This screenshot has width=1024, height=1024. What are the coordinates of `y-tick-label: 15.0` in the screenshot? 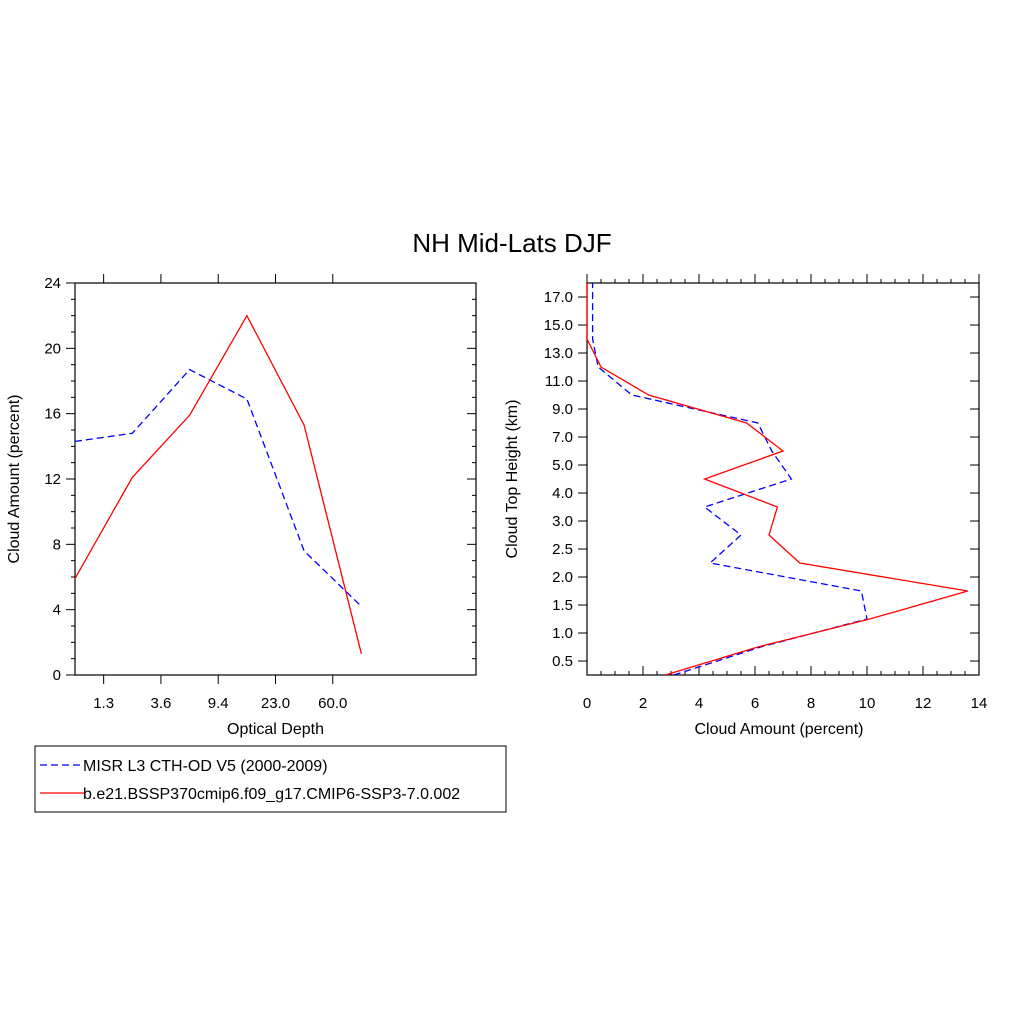 It's located at (558, 325).